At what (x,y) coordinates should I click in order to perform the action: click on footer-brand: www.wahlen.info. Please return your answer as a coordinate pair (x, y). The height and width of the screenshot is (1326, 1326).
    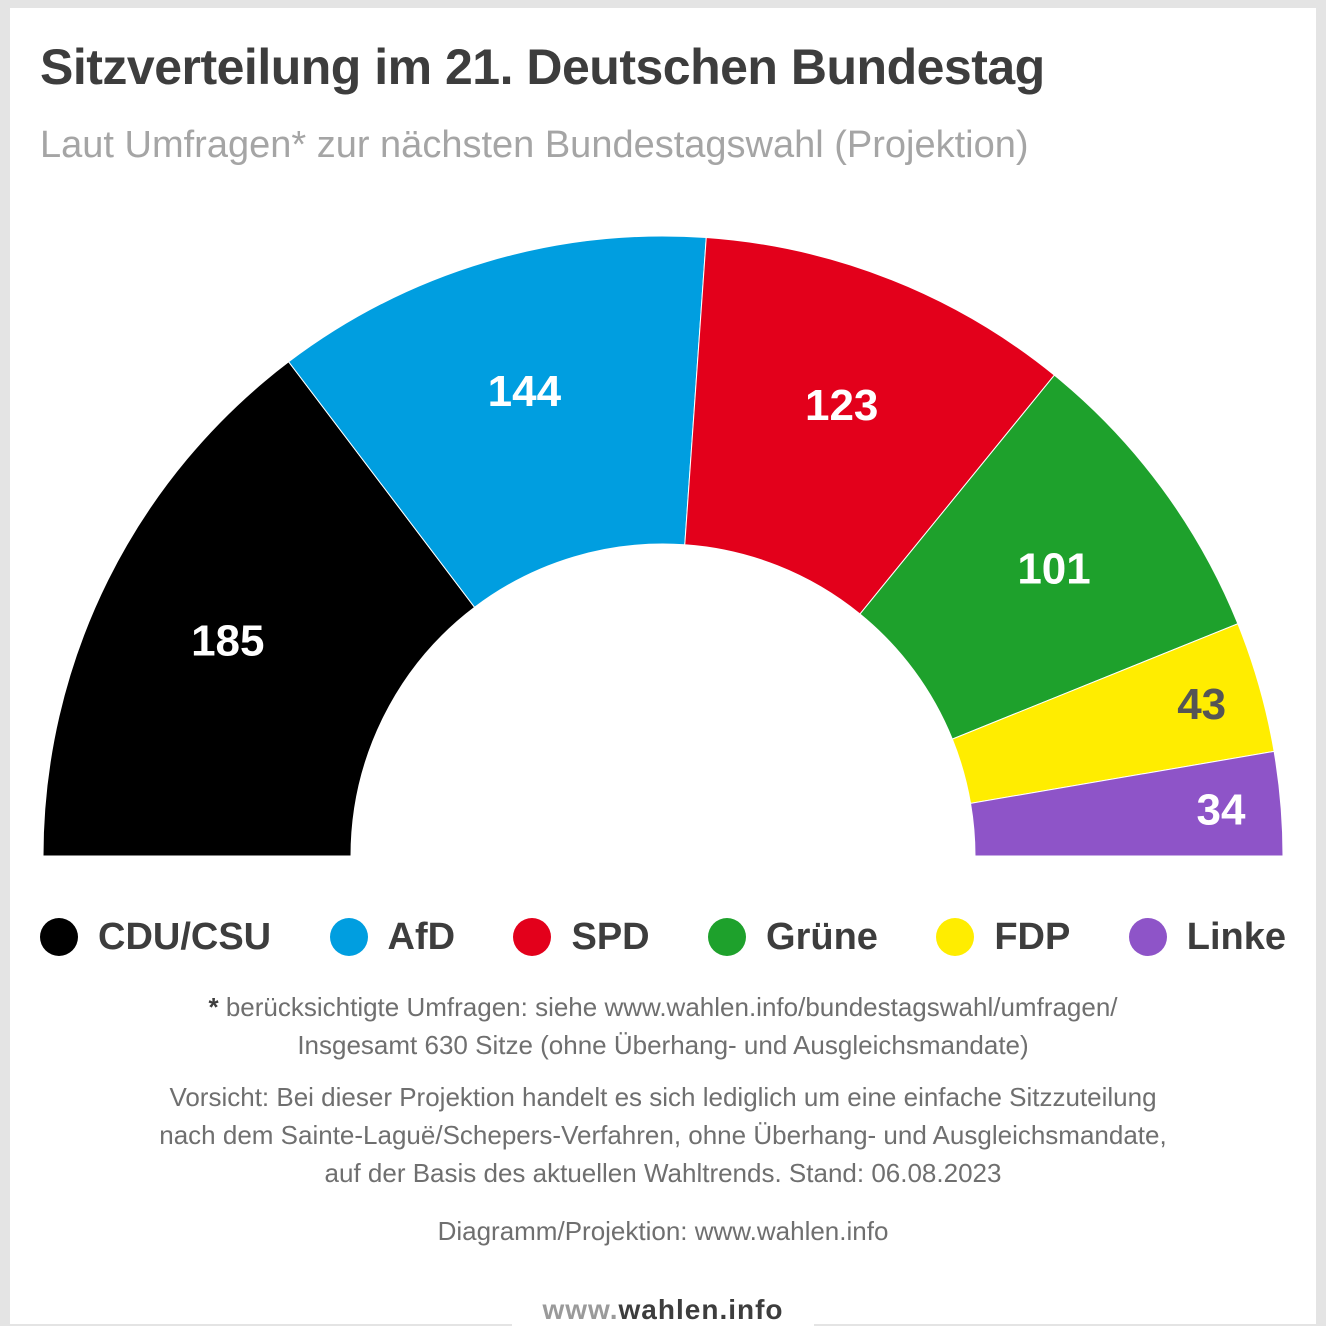
    Looking at the image, I should click on (663, 1308).